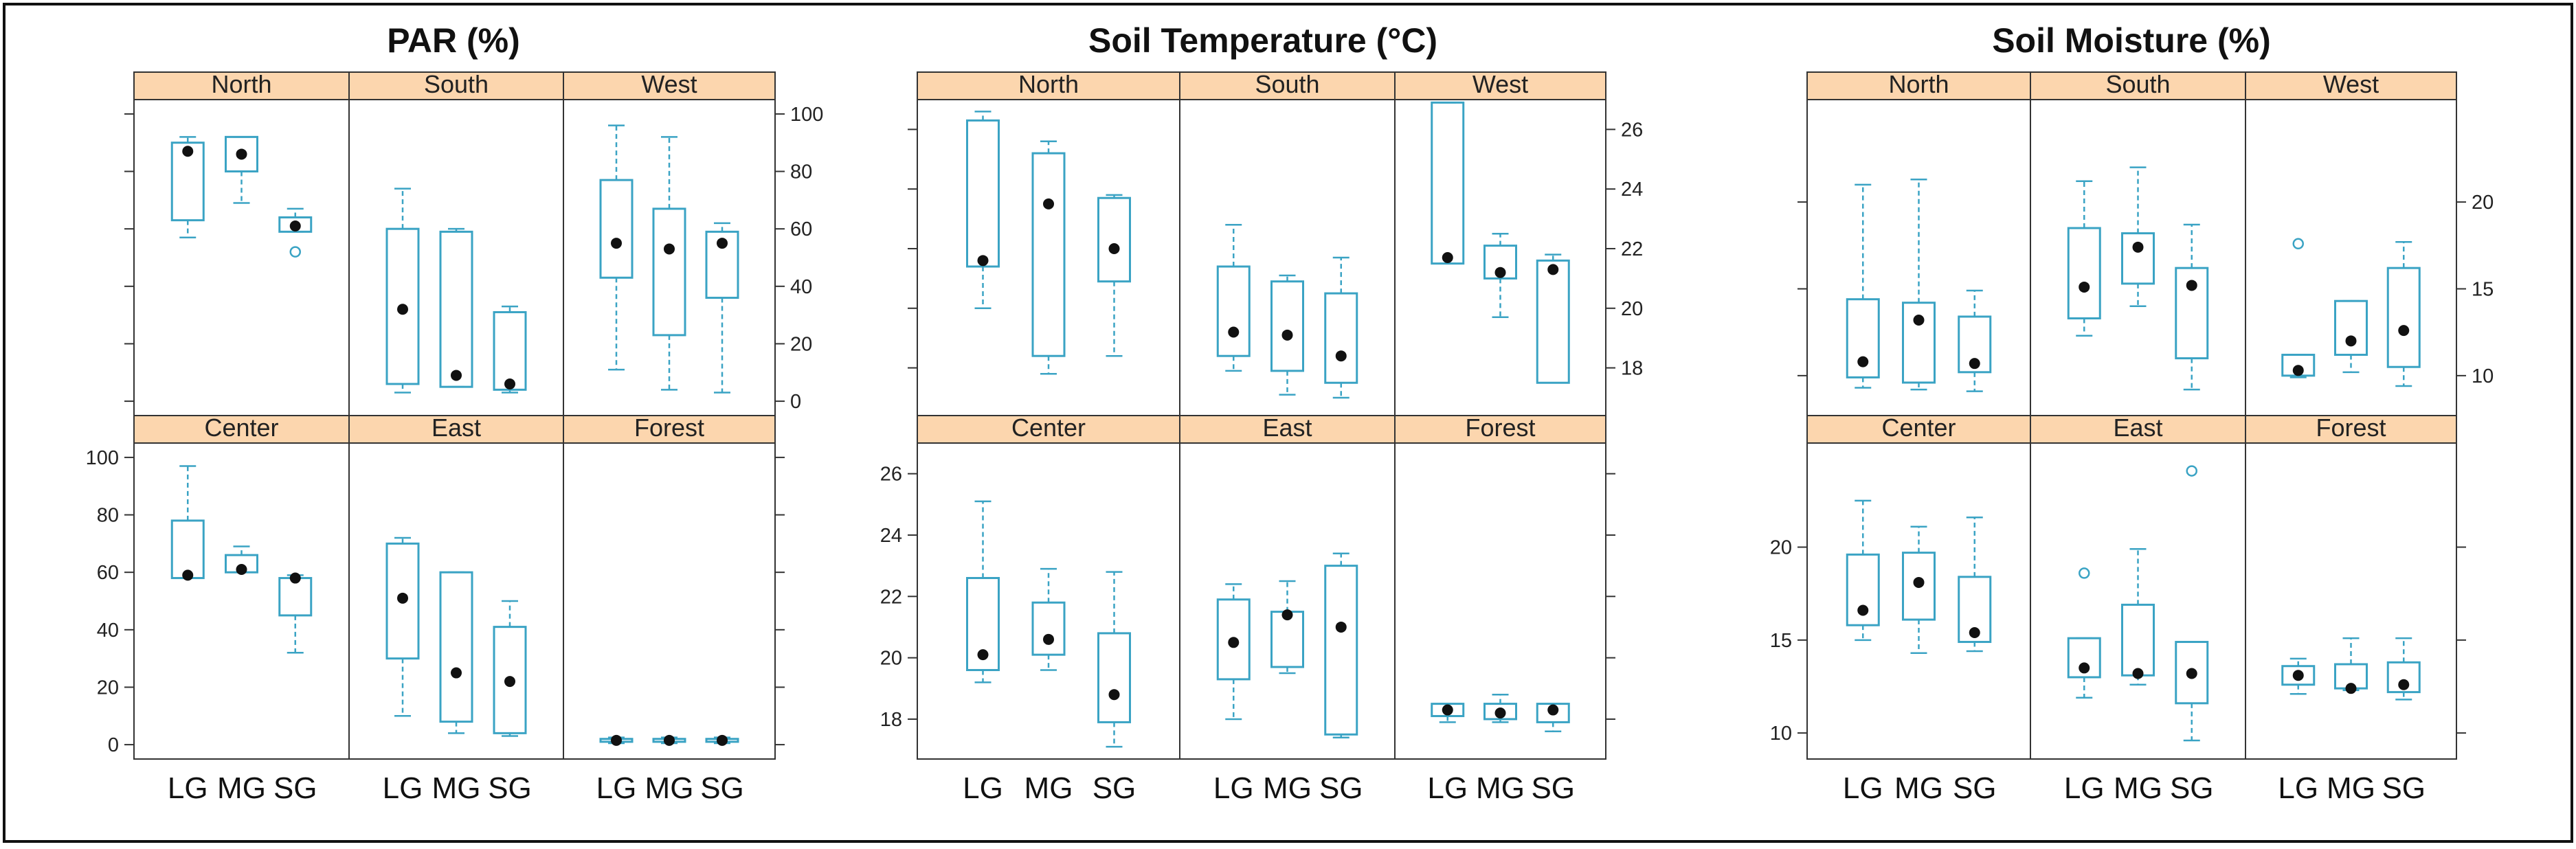 This screenshot has height=849, width=2576. What do you see at coordinates (2483, 376) in the screenshot?
I see `y-tick-label: 10` at bounding box center [2483, 376].